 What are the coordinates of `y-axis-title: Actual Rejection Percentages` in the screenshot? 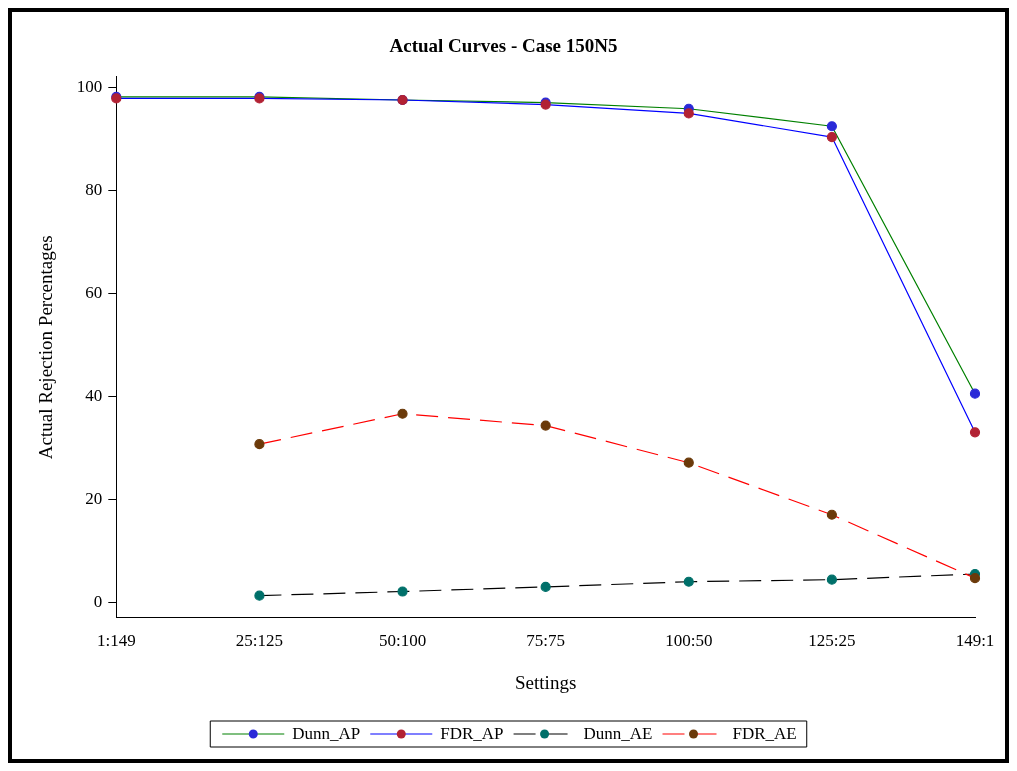 It's located at (46, 347).